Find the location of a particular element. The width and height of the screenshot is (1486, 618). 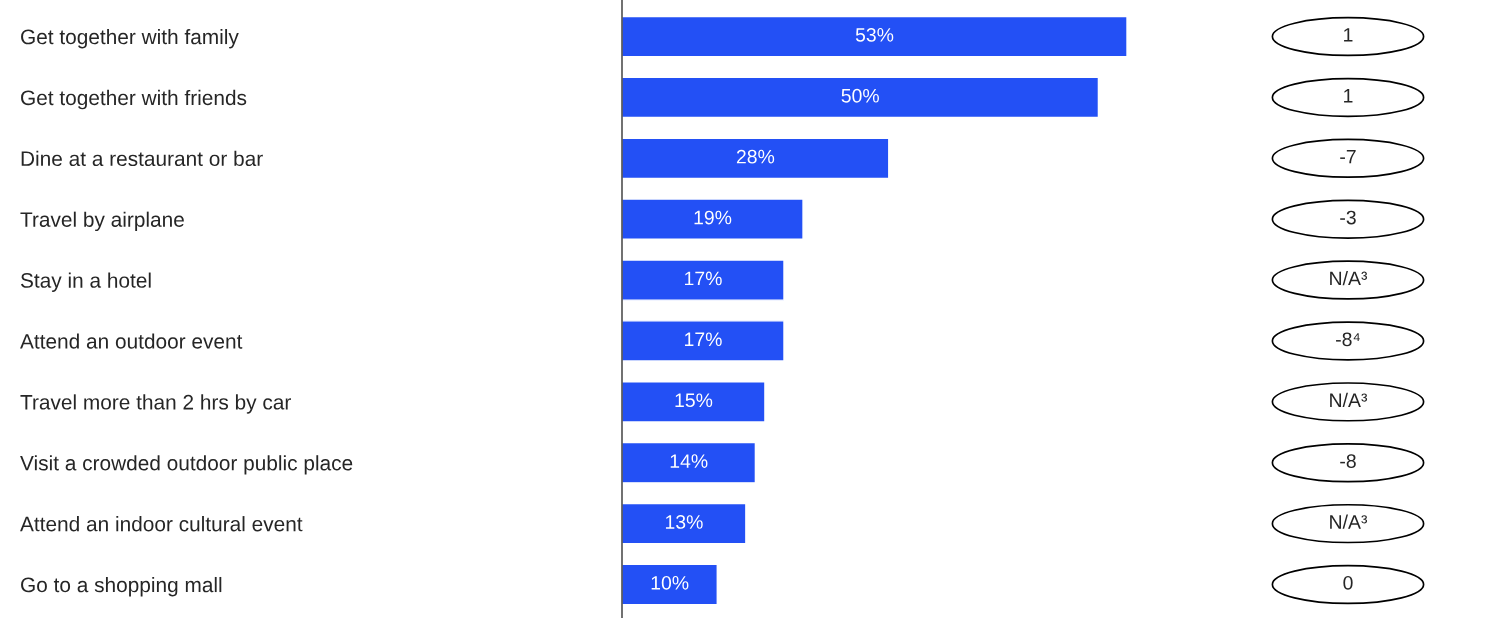

data-label: 19% is located at coordinates (713, 217).